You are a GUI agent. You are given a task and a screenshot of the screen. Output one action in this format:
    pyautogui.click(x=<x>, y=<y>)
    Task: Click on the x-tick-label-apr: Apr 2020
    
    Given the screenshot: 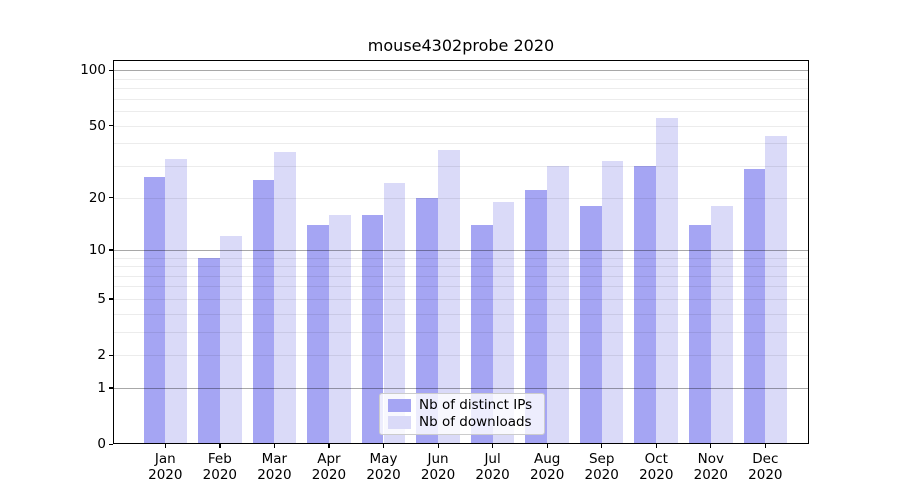 What is the action you would take?
    pyautogui.click(x=329, y=467)
    